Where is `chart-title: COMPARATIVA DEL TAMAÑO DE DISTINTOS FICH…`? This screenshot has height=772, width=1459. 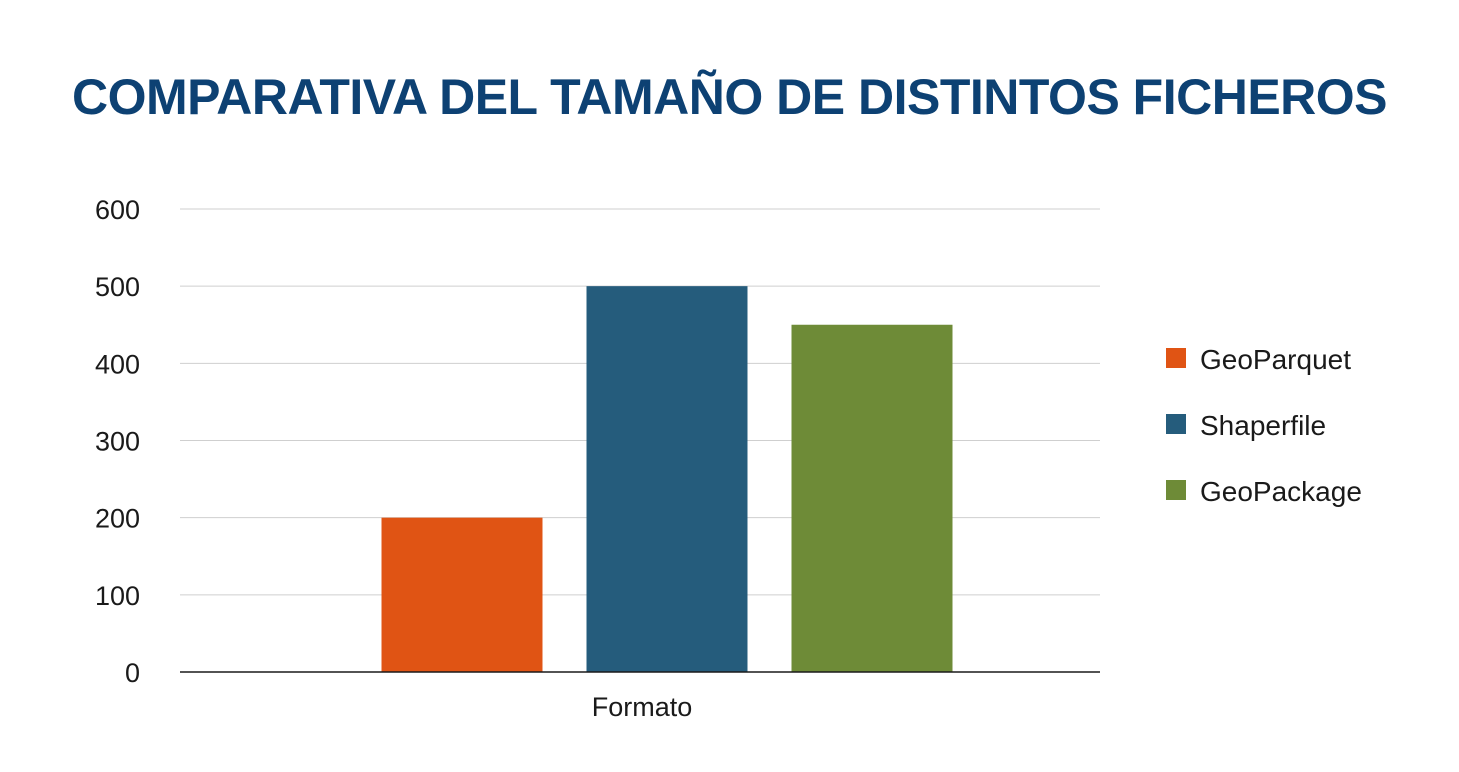
chart-title: COMPARATIVA DEL TAMAÑO DE DISTINTOS FICH… is located at coordinates (729, 97).